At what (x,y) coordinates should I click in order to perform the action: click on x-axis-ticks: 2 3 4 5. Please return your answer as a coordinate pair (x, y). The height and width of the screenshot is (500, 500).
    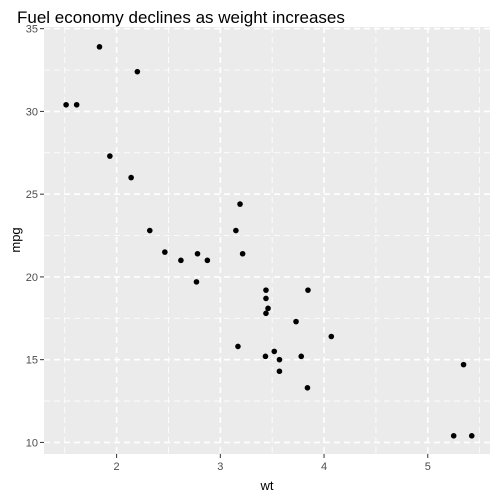
    Looking at the image, I should click on (272, 463).